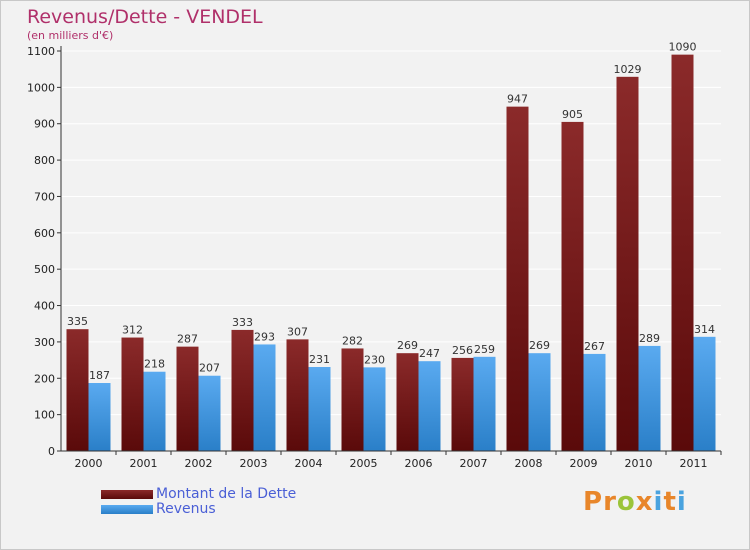  What do you see at coordinates (199, 463) in the screenshot?
I see `xtick-label-2002: 2002` at bounding box center [199, 463].